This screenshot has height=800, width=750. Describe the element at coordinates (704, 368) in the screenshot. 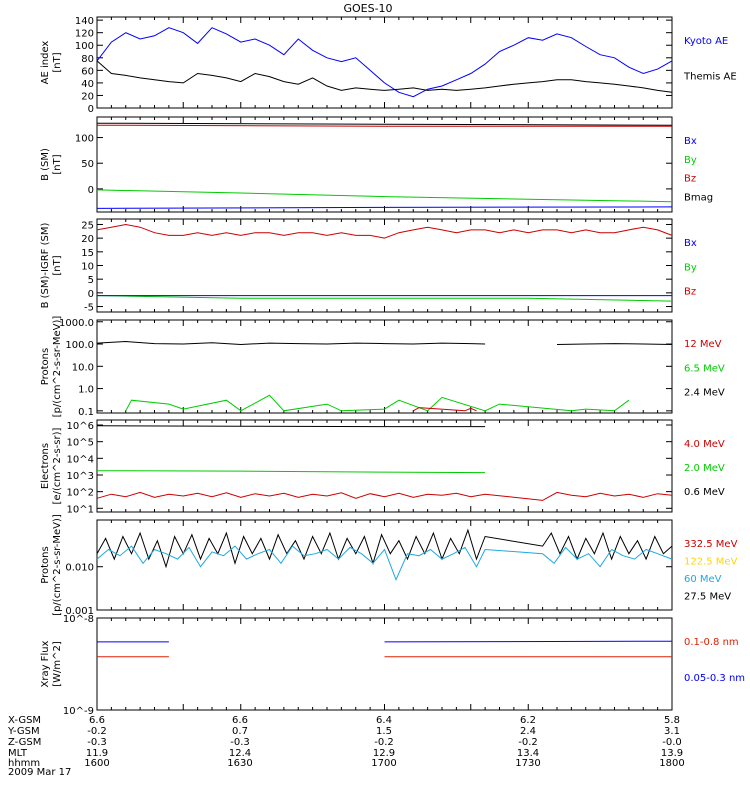

I see `legend-entry: 6.5 MeV` at that location.